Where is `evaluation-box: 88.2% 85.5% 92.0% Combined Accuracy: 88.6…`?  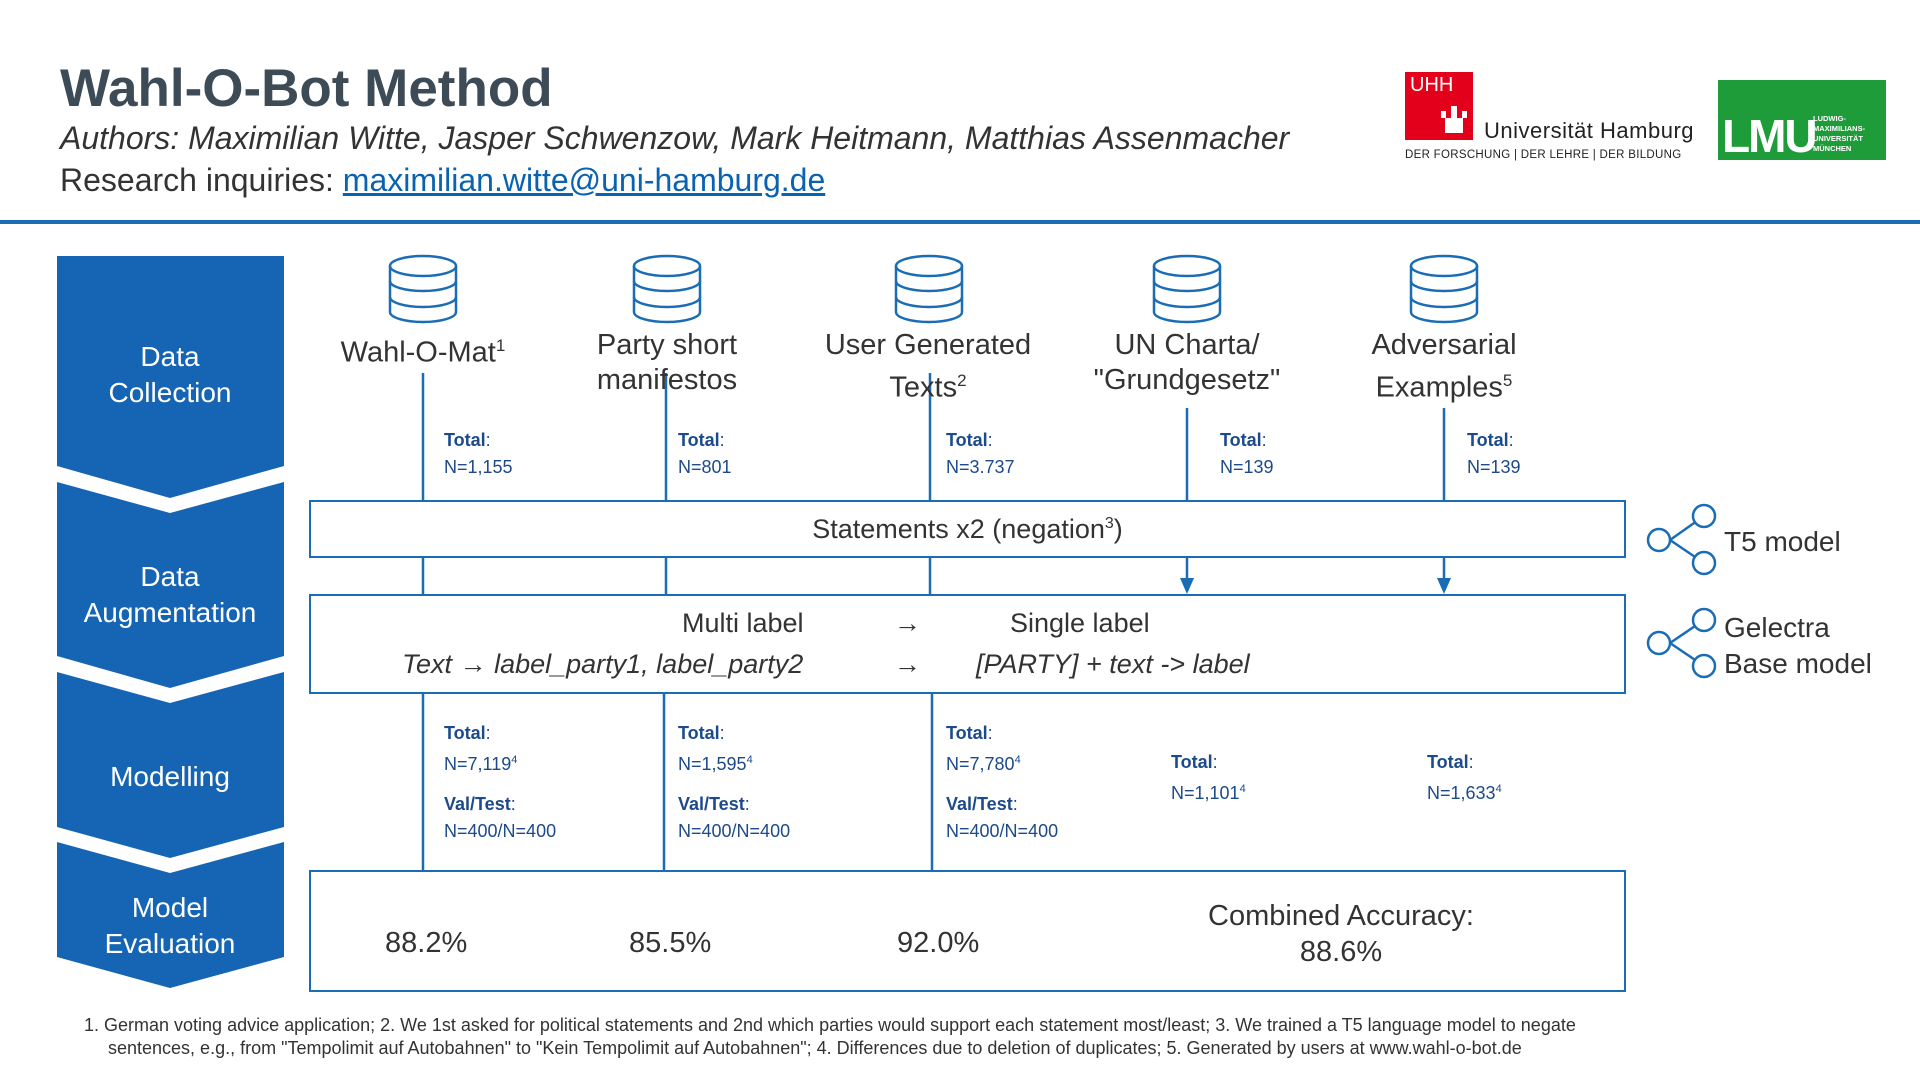
evaluation-box: 88.2% 85.5% 92.0% Combined Accuracy: 88.6… is located at coordinates (967, 931).